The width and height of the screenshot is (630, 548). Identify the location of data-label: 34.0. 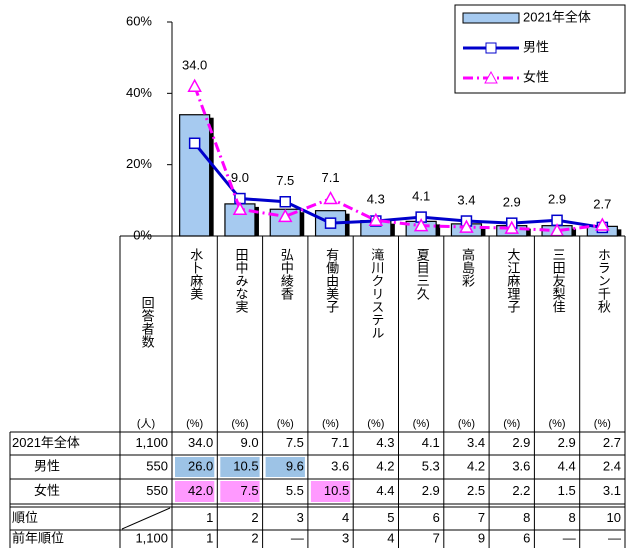
(194, 65).